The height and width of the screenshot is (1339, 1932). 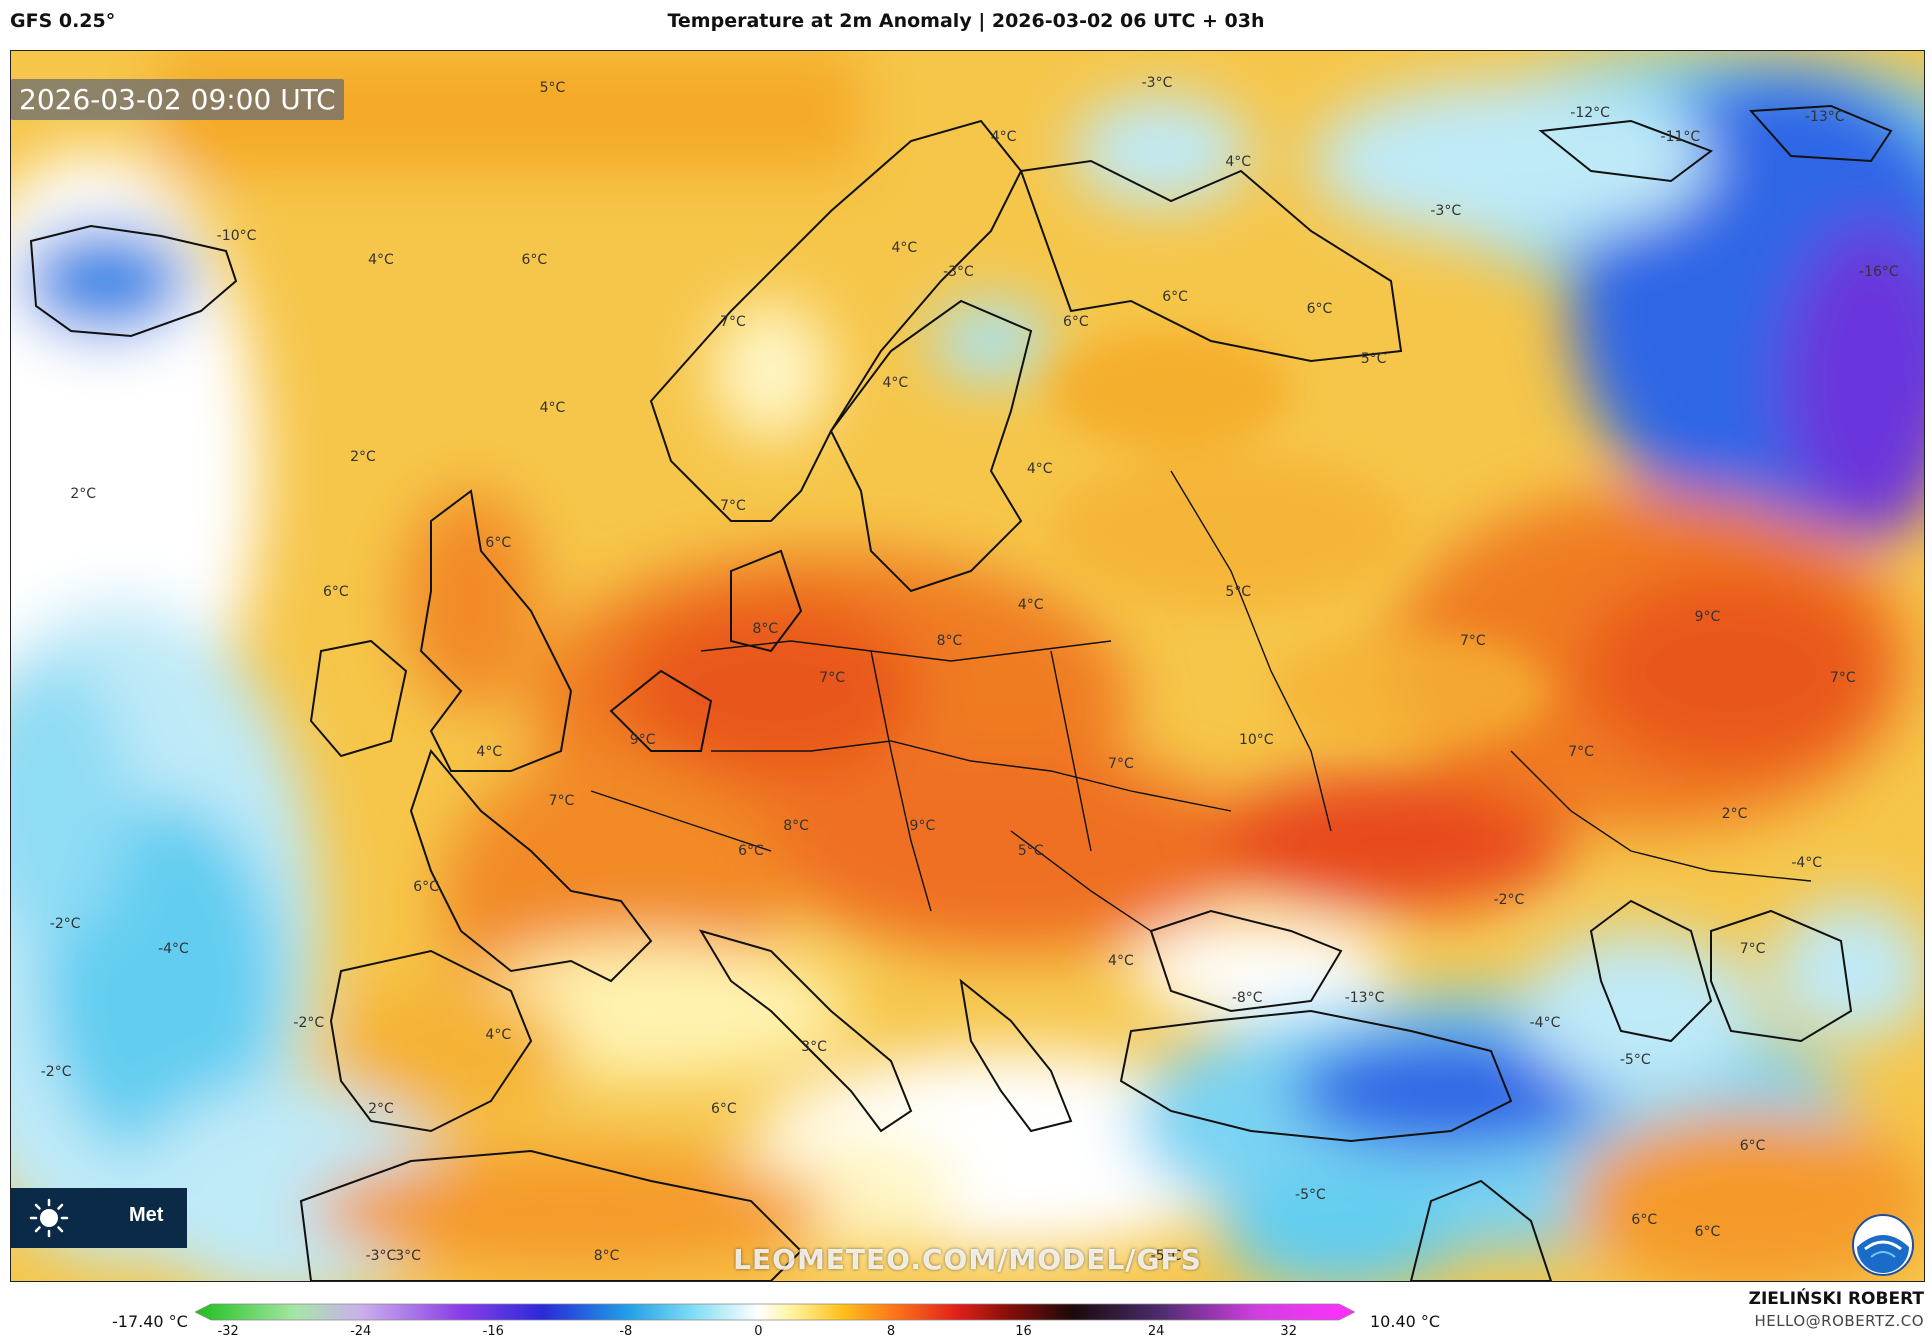 What do you see at coordinates (1883, 1245) in the screenshot?
I see `noaa-logo` at bounding box center [1883, 1245].